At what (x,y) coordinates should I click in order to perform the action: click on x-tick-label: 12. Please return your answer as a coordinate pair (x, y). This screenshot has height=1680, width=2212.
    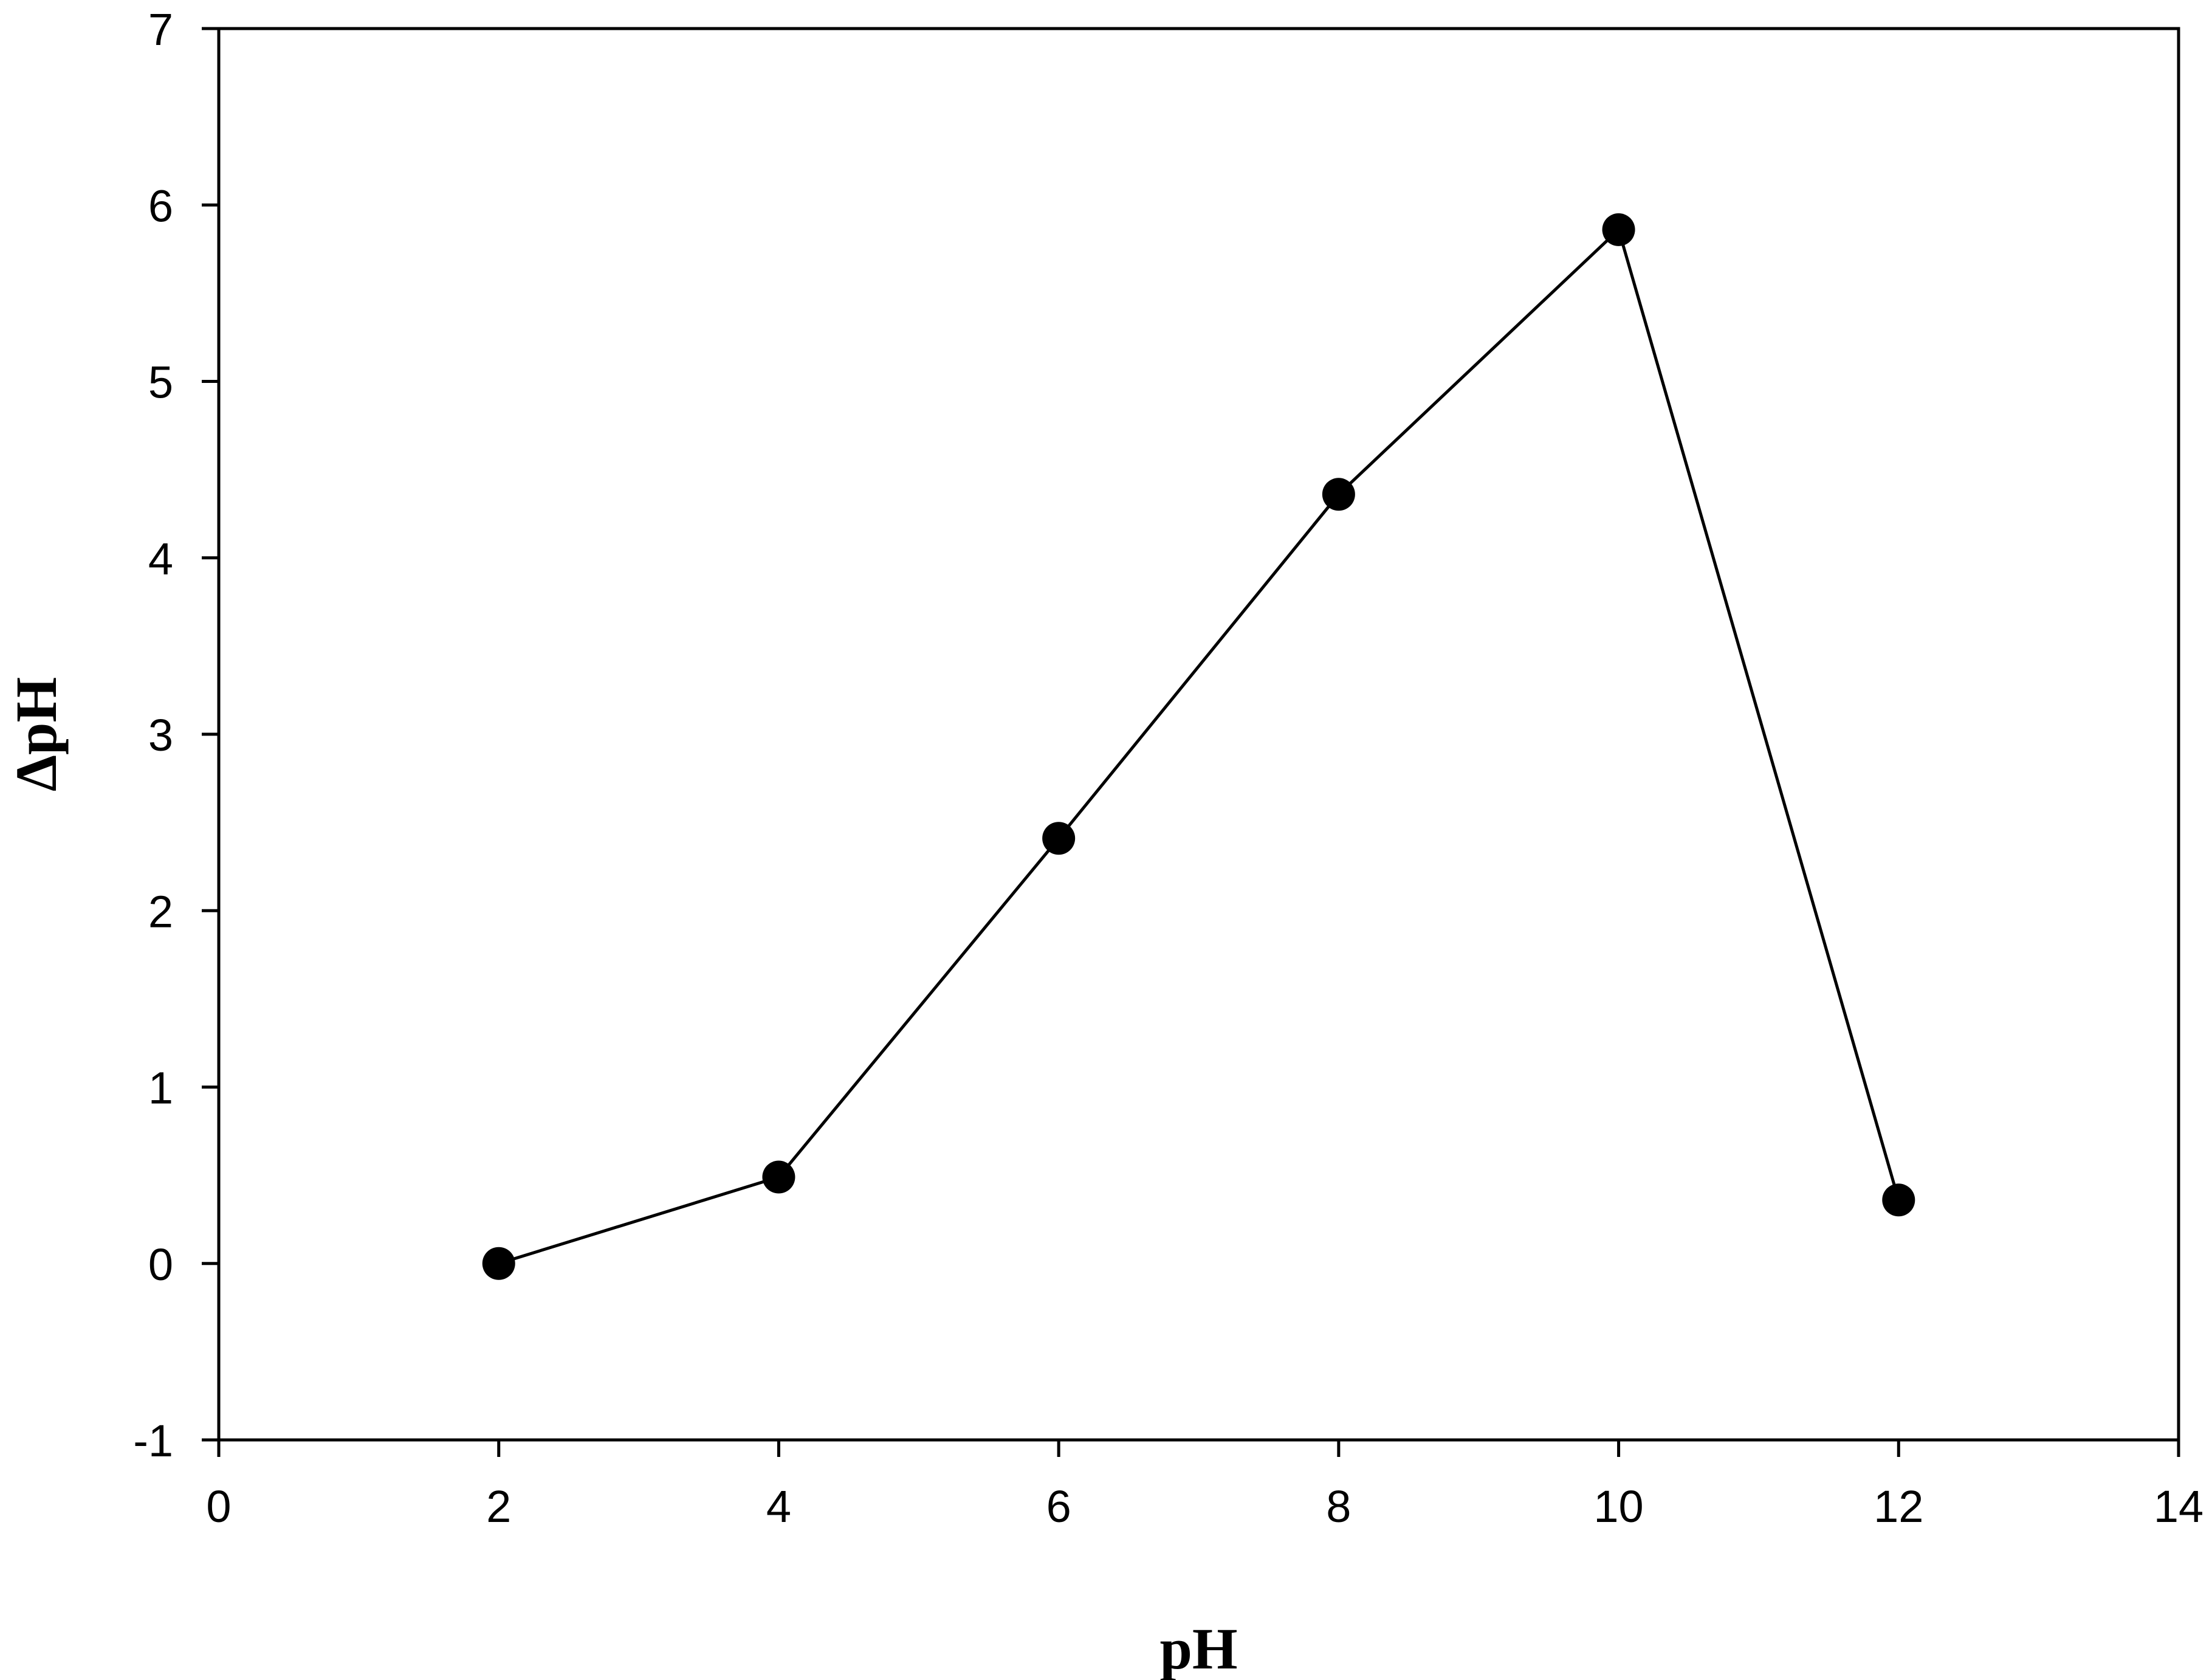
    Looking at the image, I should click on (1898, 1506).